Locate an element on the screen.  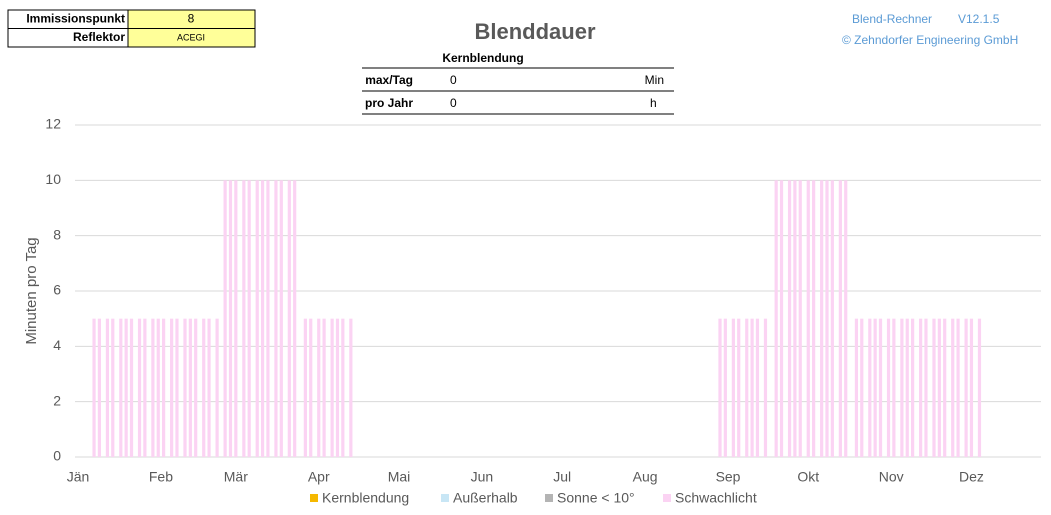
summary-title: Kernblendung is located at coordinates (482, 58).